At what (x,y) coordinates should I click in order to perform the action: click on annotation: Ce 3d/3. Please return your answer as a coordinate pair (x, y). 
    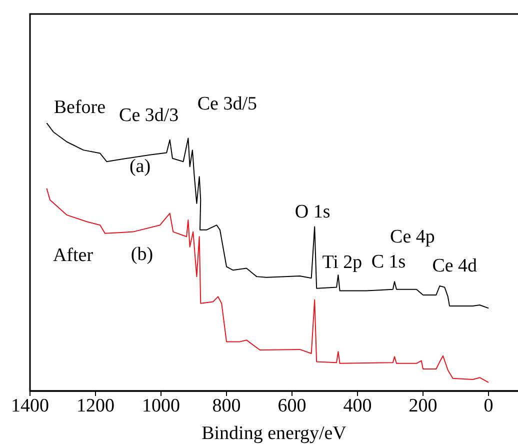
    Looking at the image, I should click on (149, 115).